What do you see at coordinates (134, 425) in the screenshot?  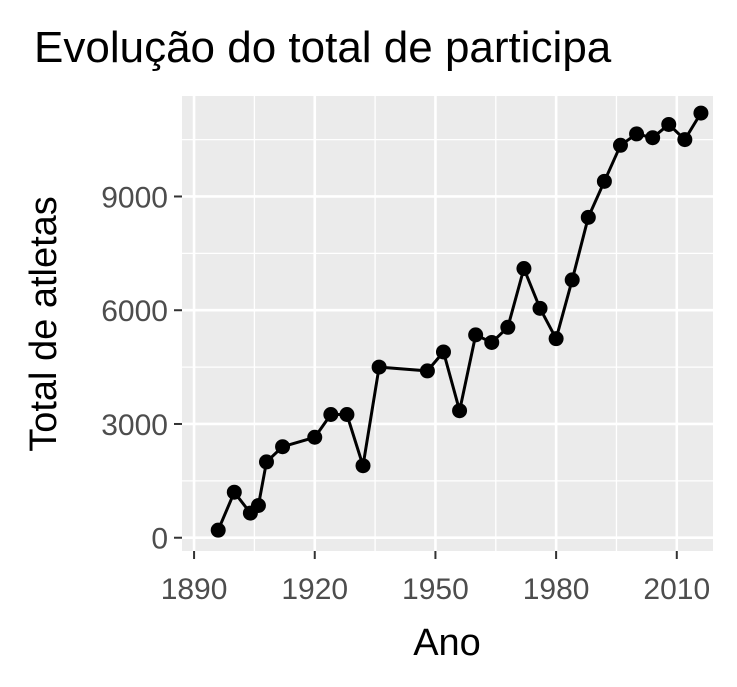 I see `y-tick-label: 3000` at bounding box center [134, 425].